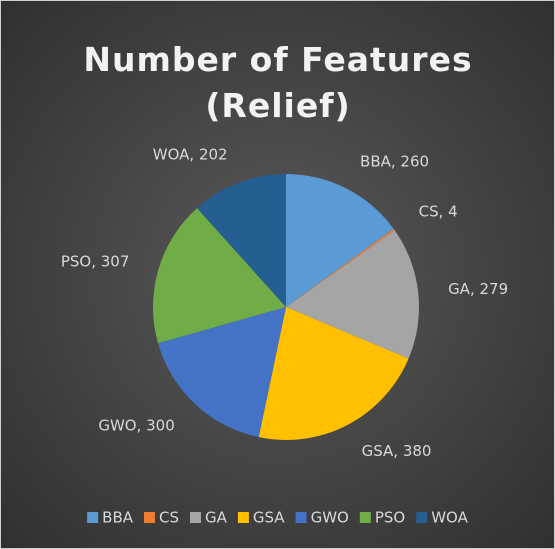 The image size is (555, 549). I want to click on chart-title: Number of Features (Relief), so click(278, 82).